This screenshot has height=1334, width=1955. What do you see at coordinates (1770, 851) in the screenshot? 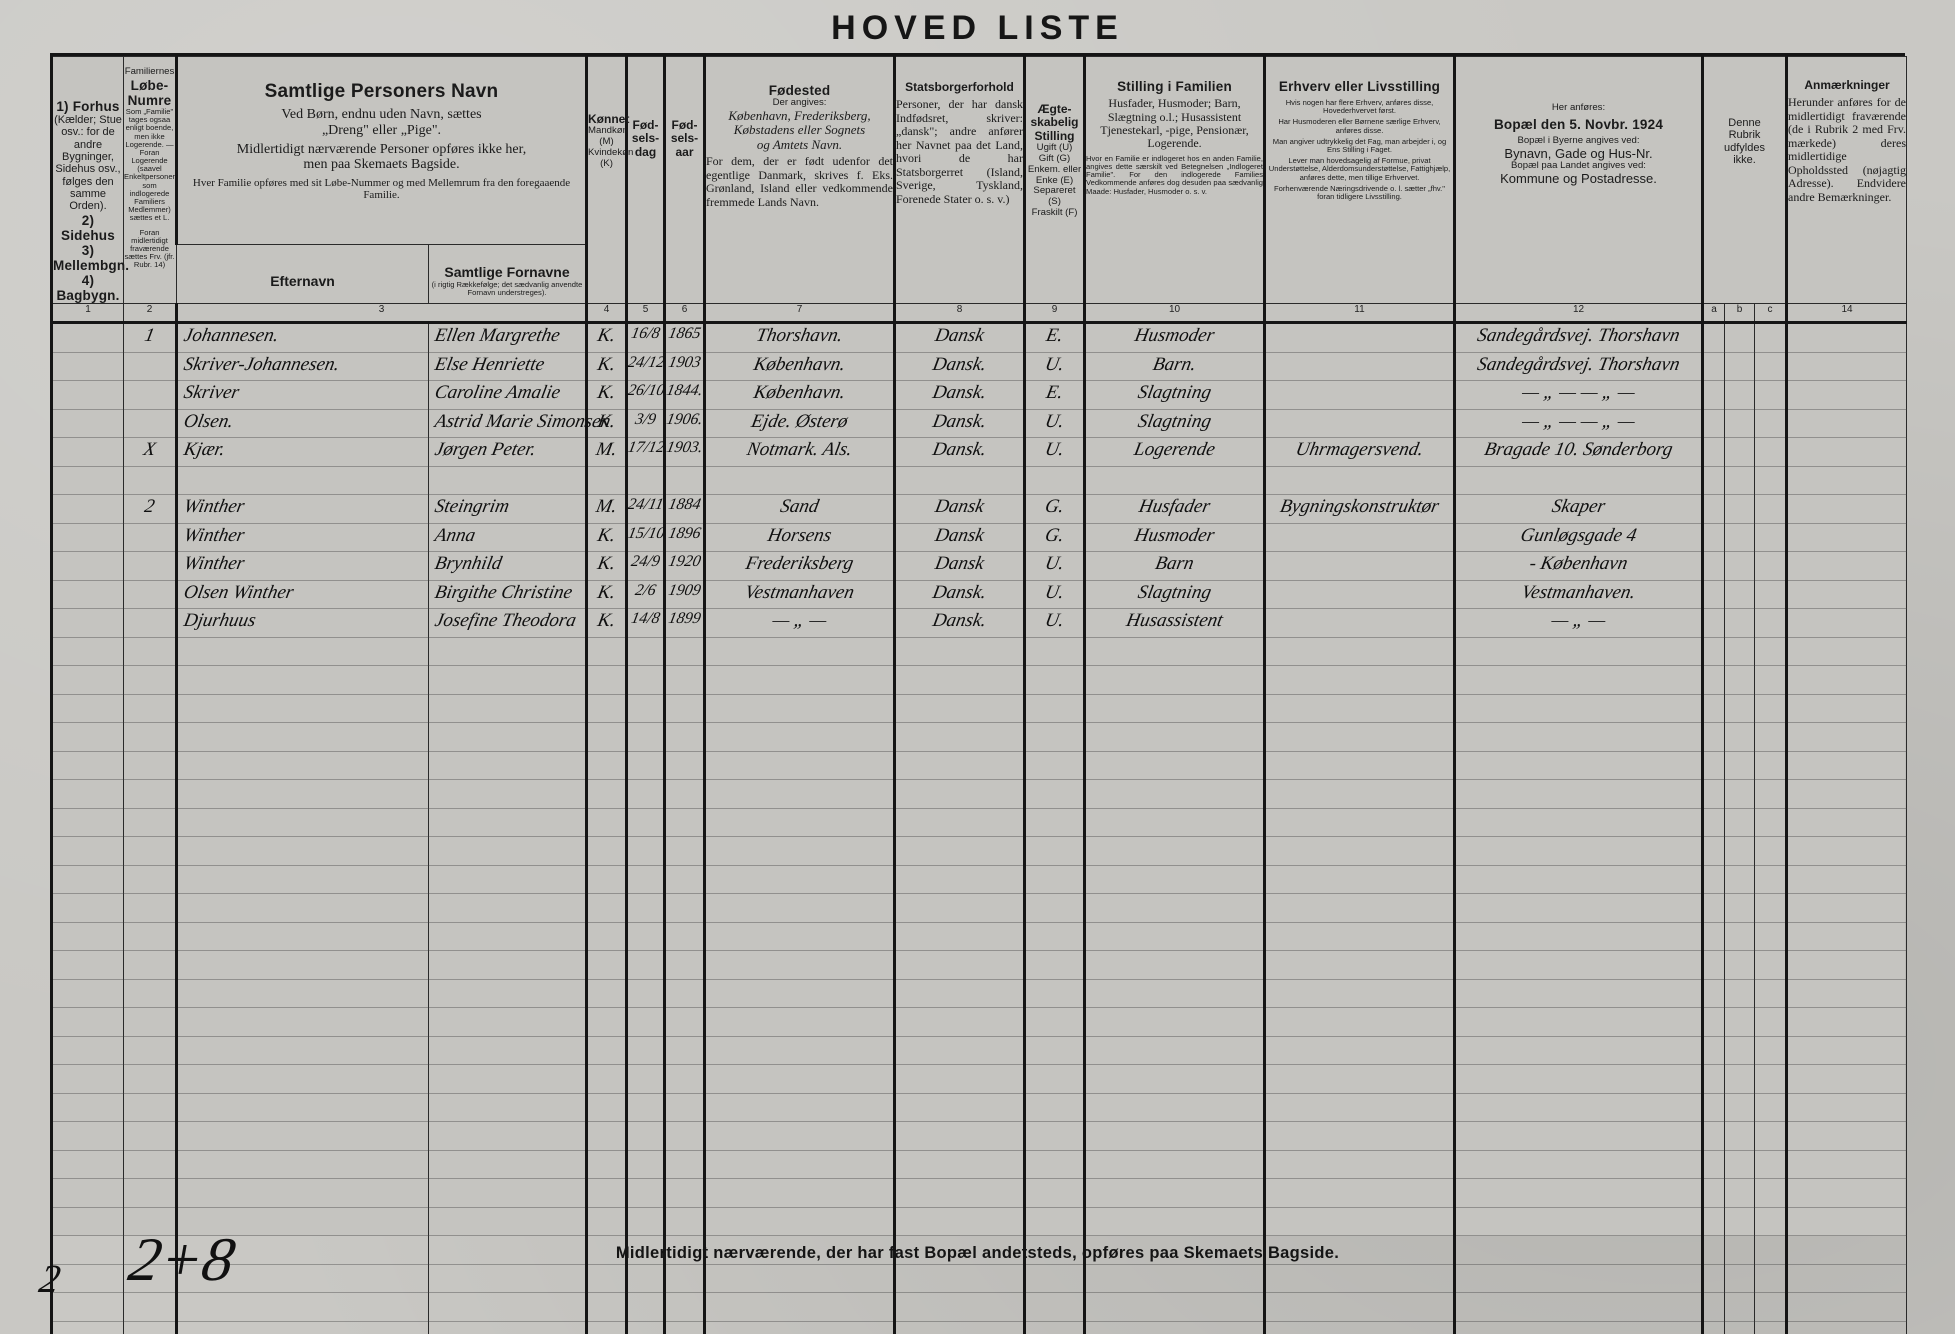
I see `cell-c` at bounding box center [1770, 851].